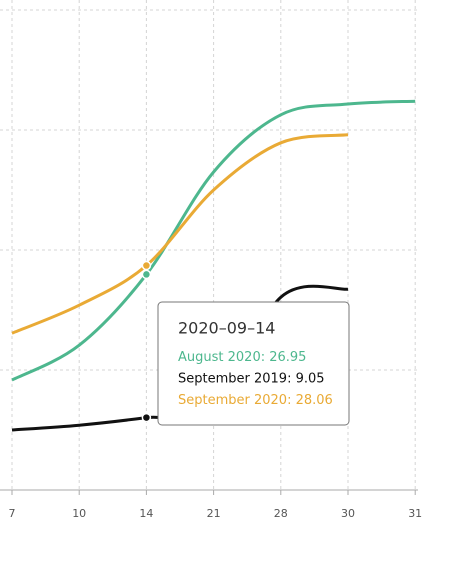 Image resolution: width=461 pixels, height=562 pixels. Describe the element at coordinates (232, 400) in the screenshot. I see `tooltip-item-name: September 2020` at that location.